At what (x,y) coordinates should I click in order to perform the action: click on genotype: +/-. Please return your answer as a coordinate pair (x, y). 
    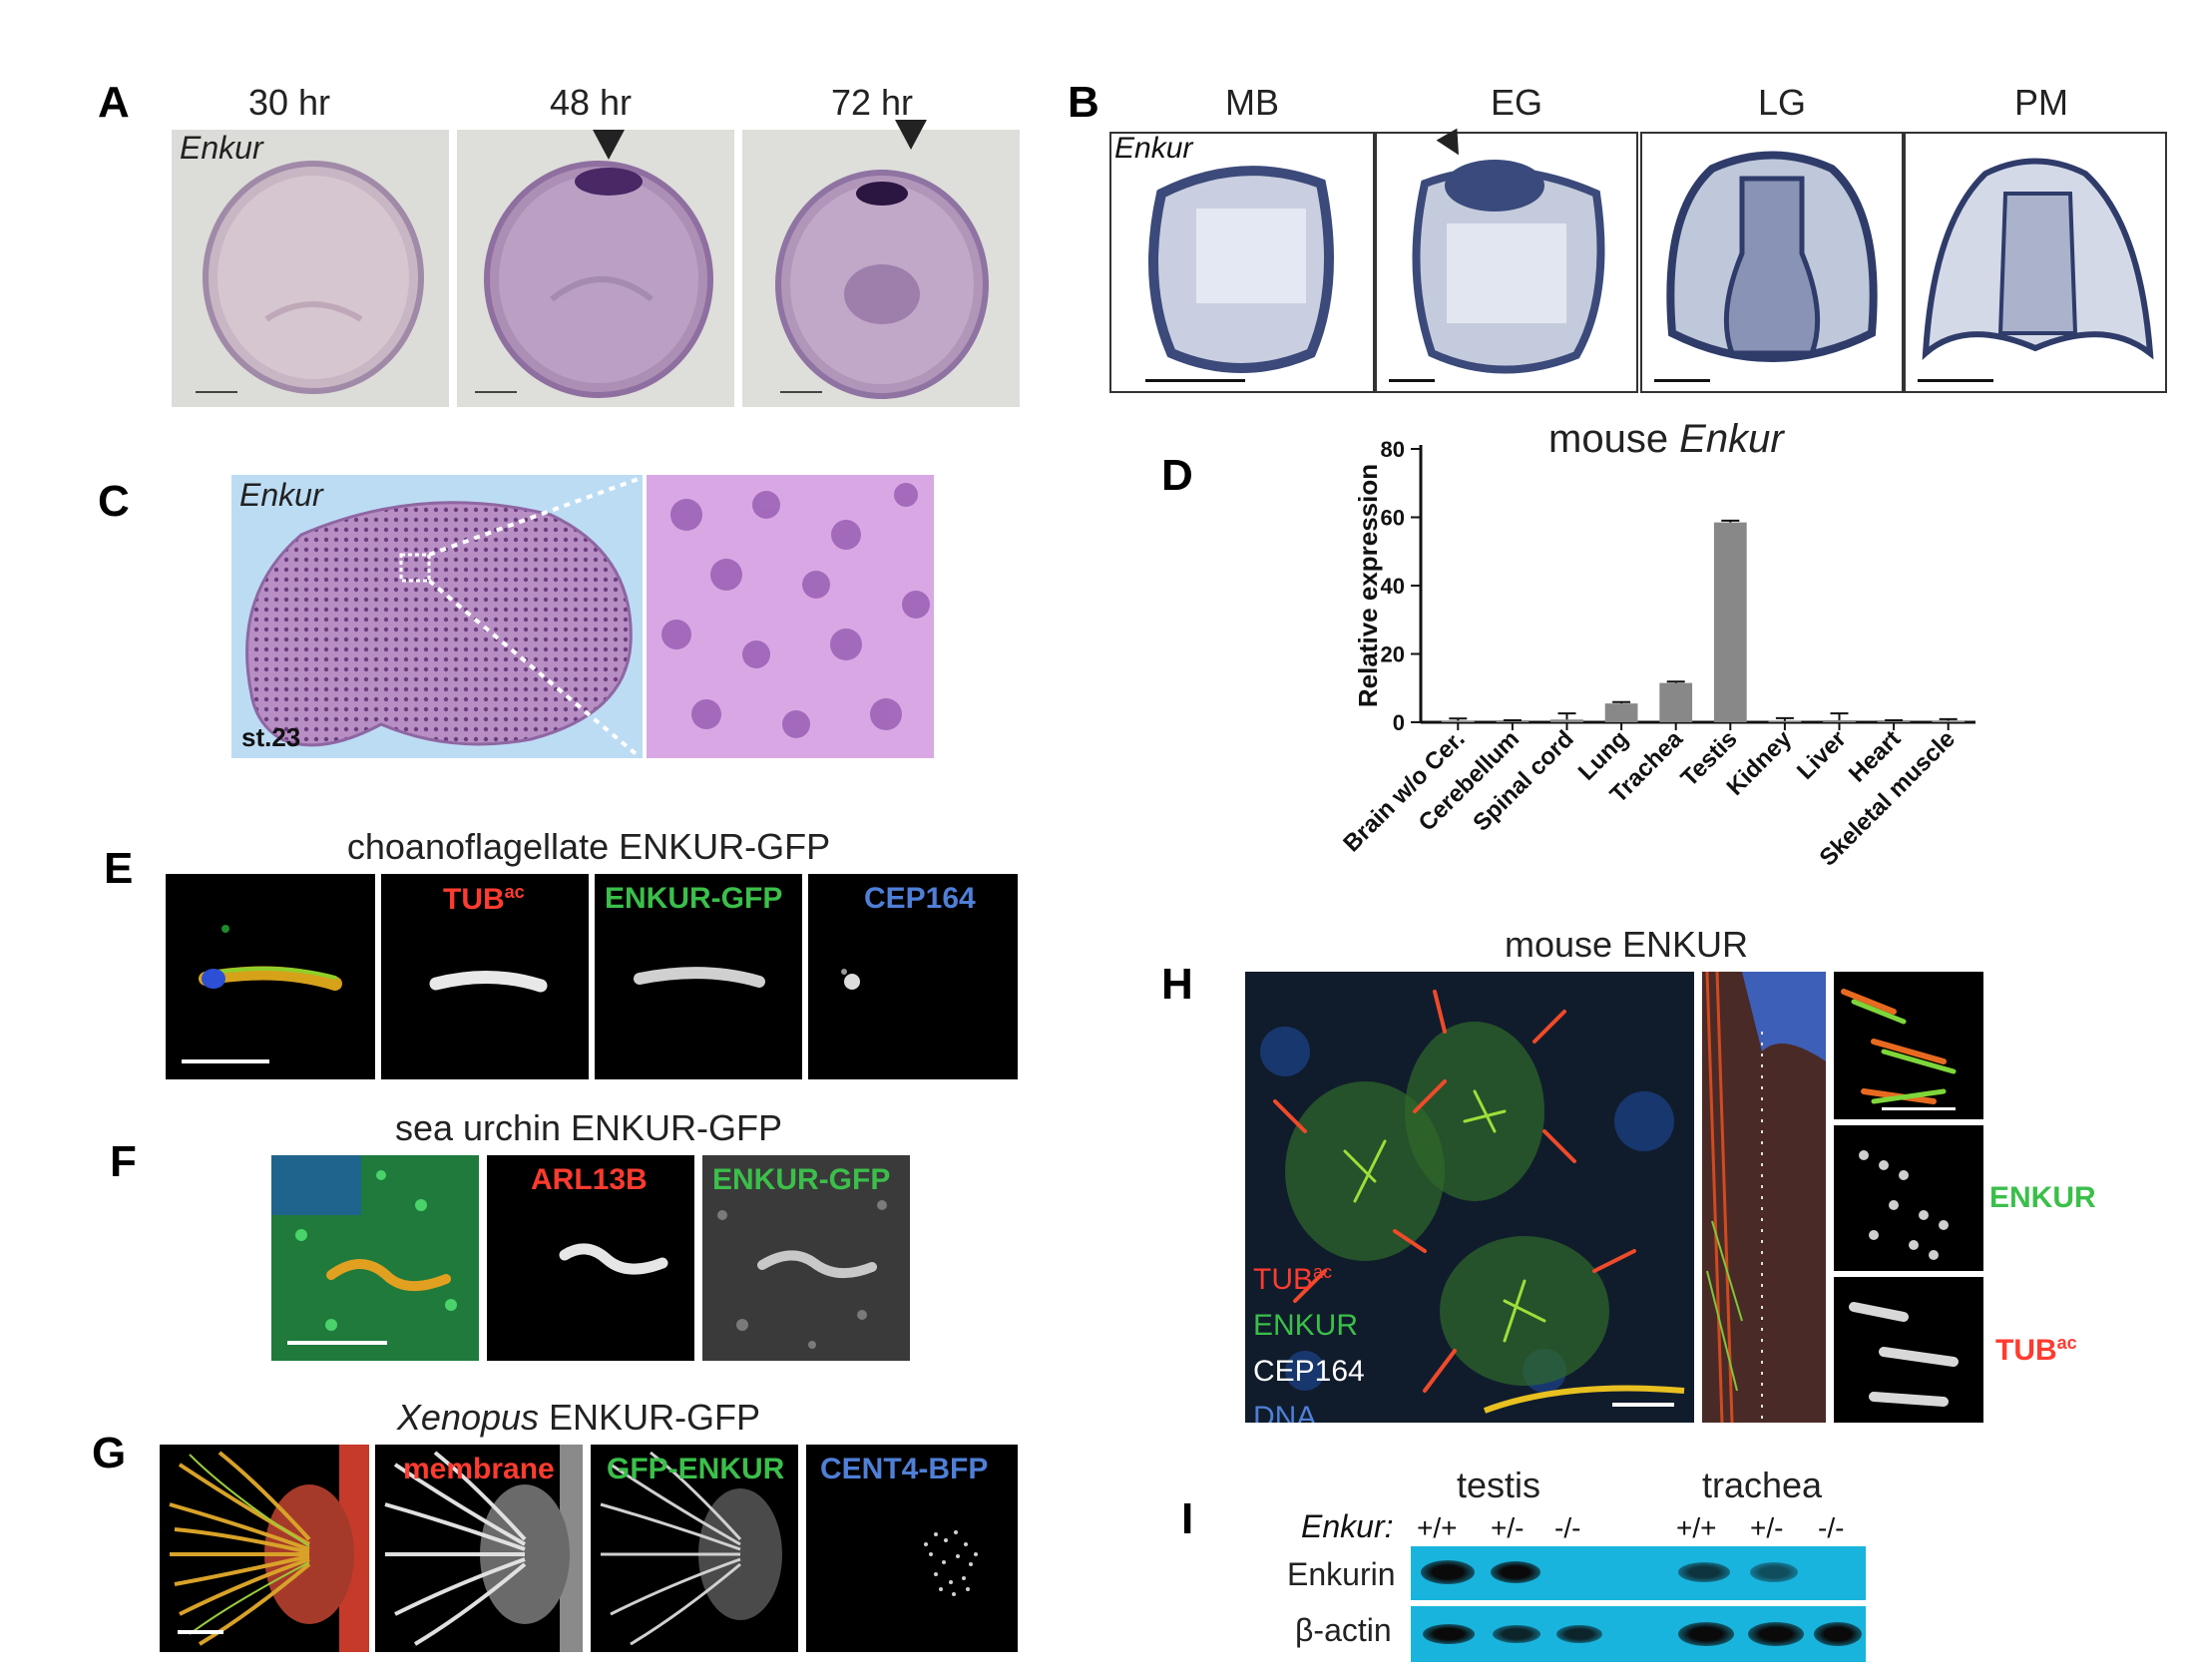
    Looking at the image, I should click on (1508, 1527).